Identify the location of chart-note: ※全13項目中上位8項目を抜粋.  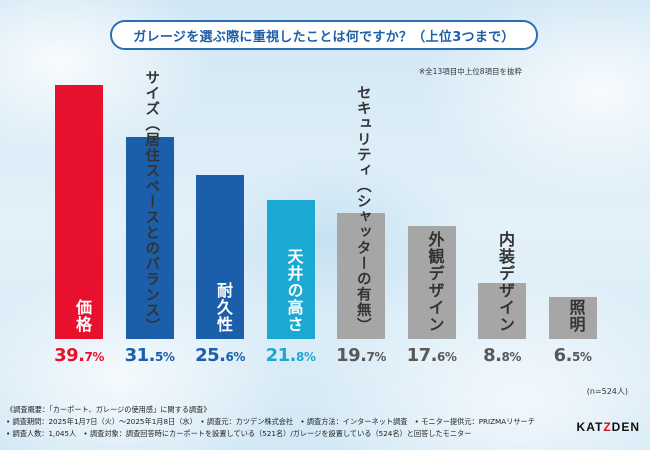
(470, 71).